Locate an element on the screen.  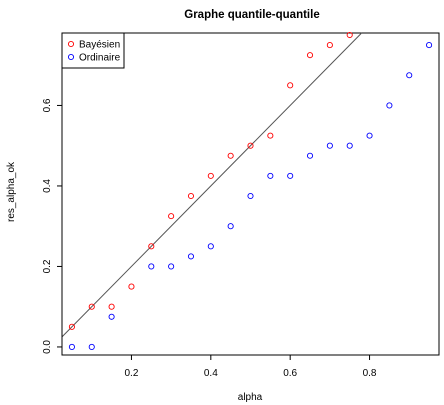
legend-marker-bayesien is located at coordinates (71, 44).